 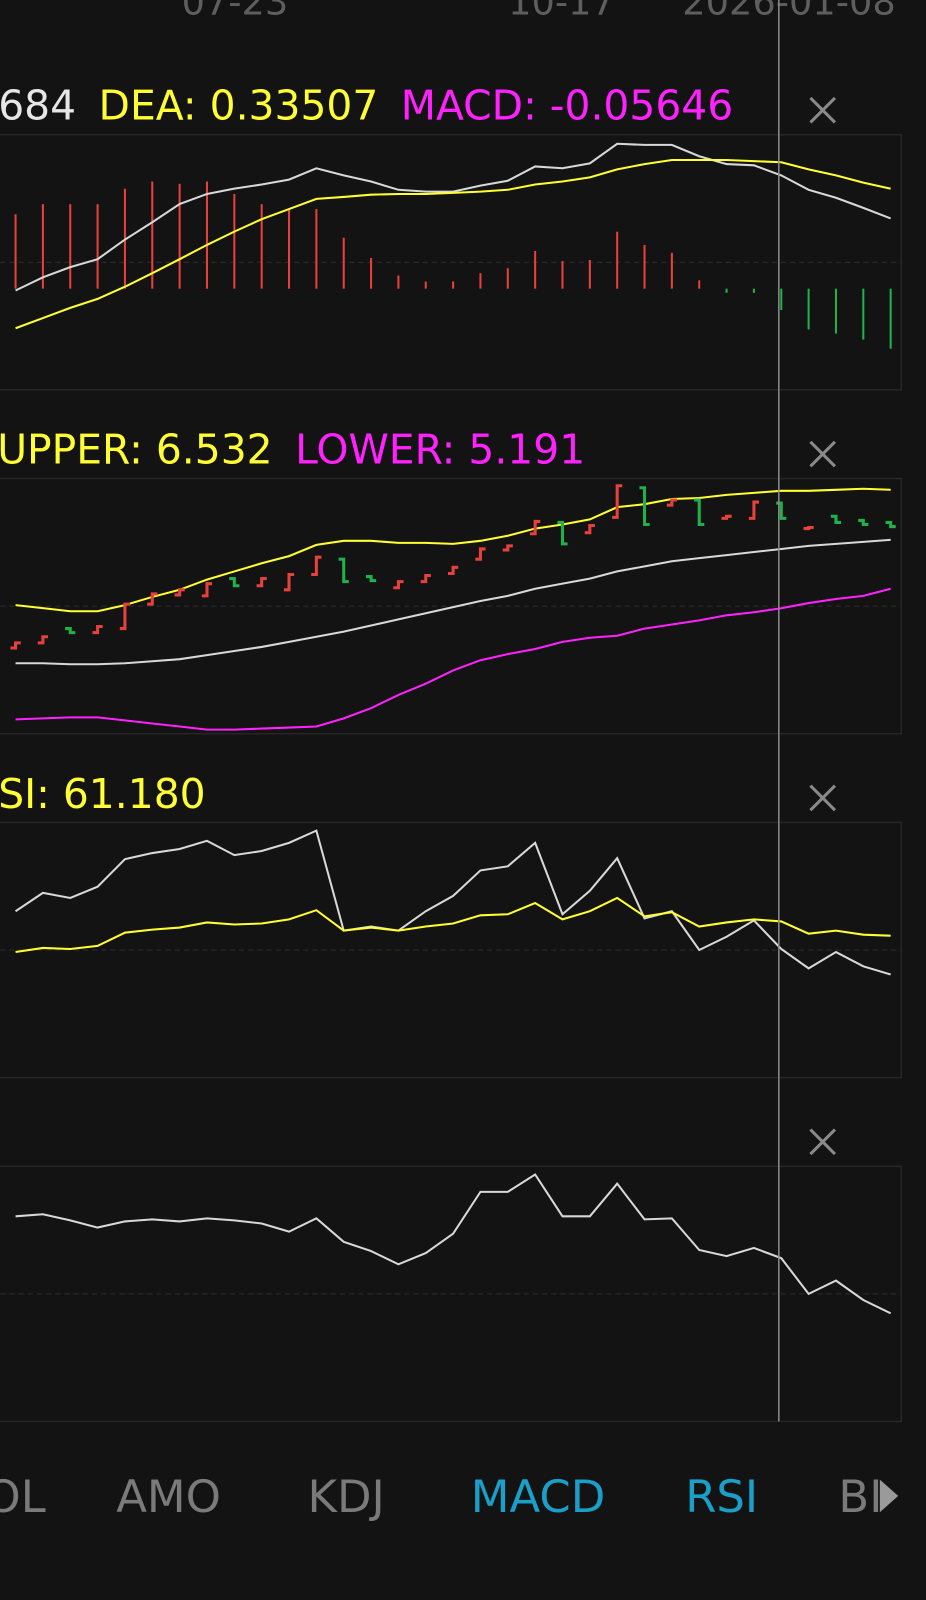 What do you see at coordinates (721, 1496) in the screenshot?
I see `indicator-tab: RSI` at bounding box center [721, 1496].